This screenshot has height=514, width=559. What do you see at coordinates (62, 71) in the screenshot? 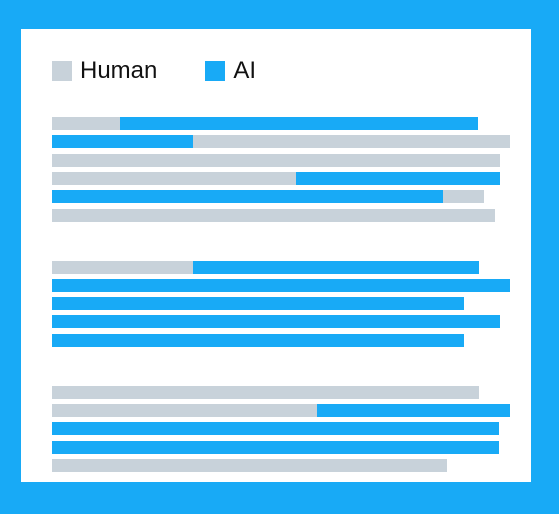
I see `legend-swatch-human` at bounding box center [62, 71].